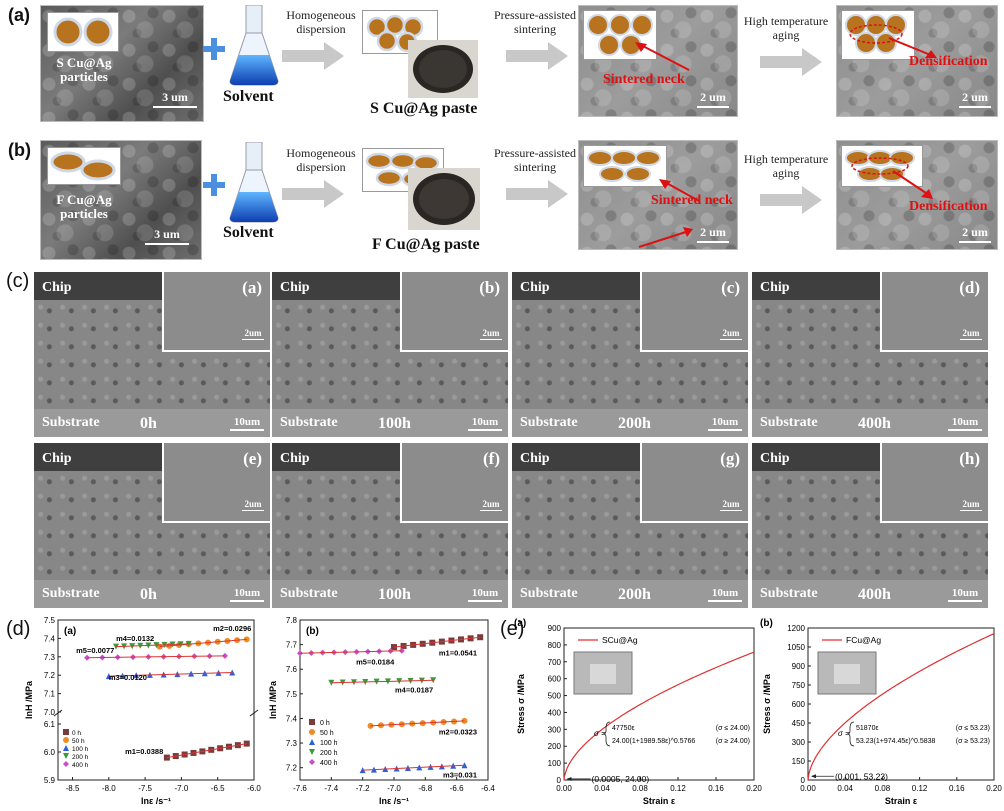 Image resolution: width=1004 pixels, height=811 pixels. Describe the element at coordinates (292, 645) in the screenshot. I see `y-tick-label: 7.7` at that location.